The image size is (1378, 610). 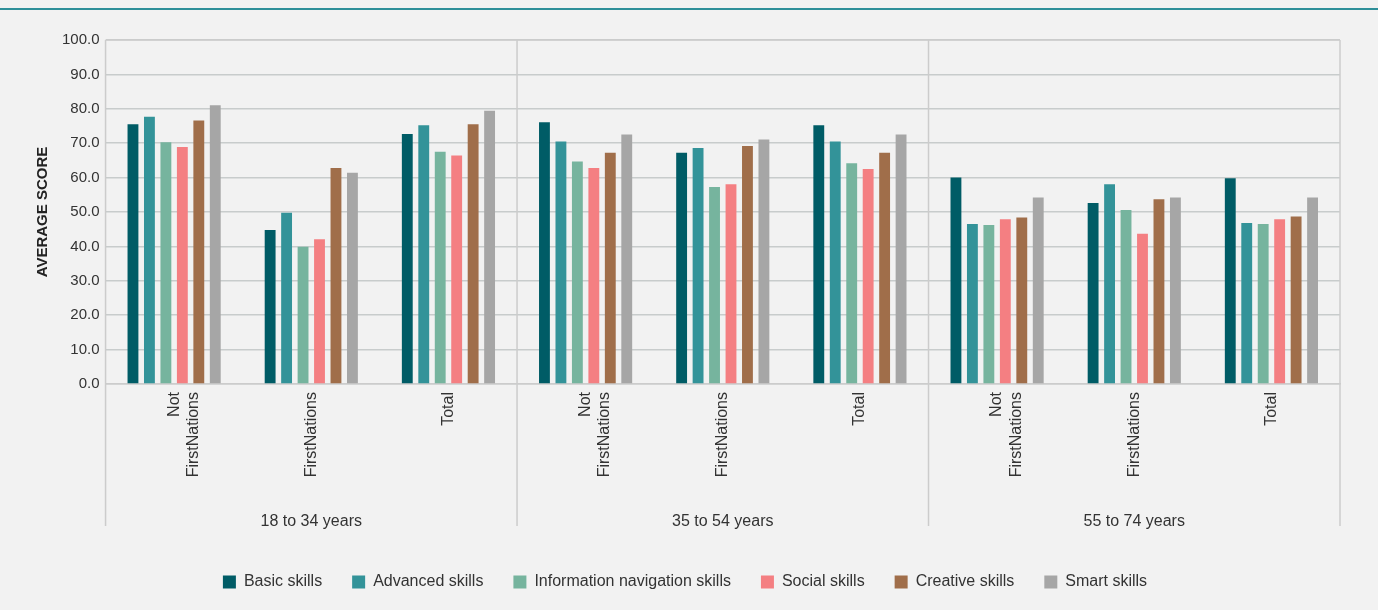 I want to click on y-tick-label: 70.0, so click(x=85, y=142).